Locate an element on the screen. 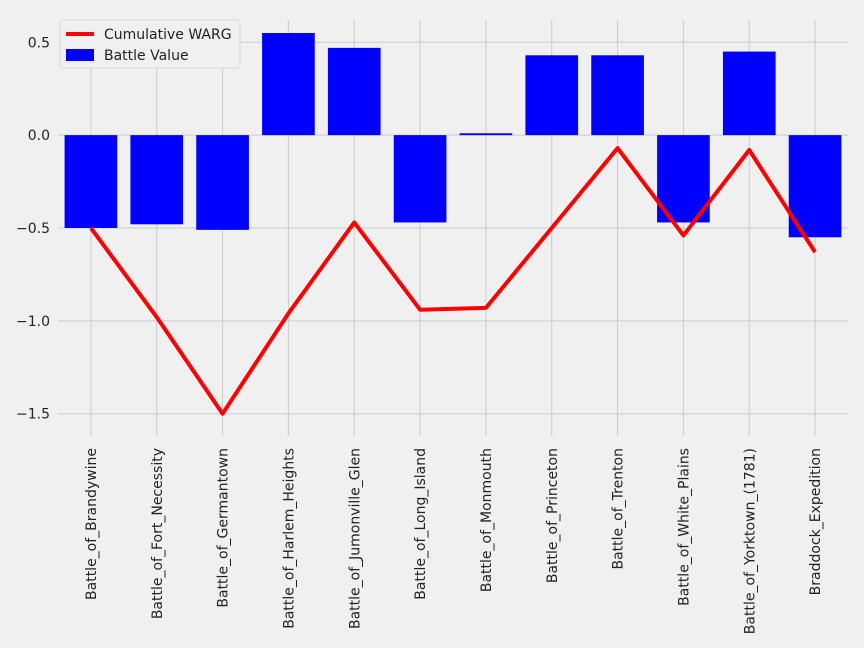 This screenshot has width=864, height=648. x-tick-label: Battle_of_Brandywine is located at coordinates (92, 524).